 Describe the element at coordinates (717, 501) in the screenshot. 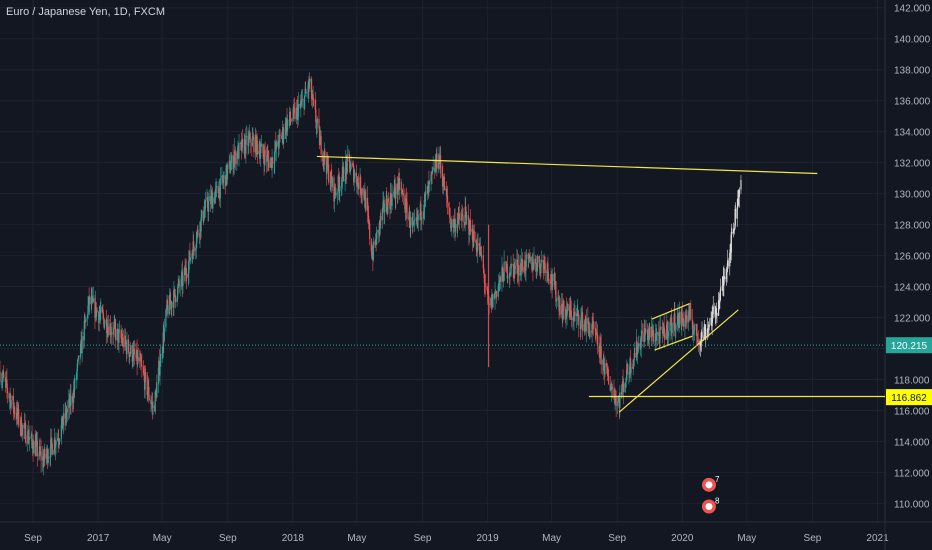

I see `event-count: 8` at that location.